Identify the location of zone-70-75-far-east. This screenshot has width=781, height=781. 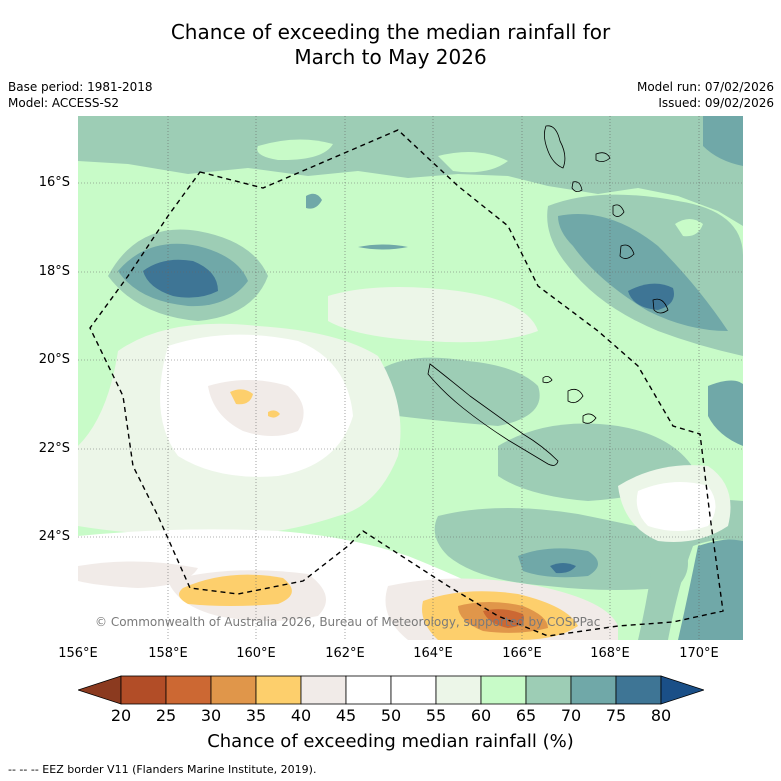
(723, 141).